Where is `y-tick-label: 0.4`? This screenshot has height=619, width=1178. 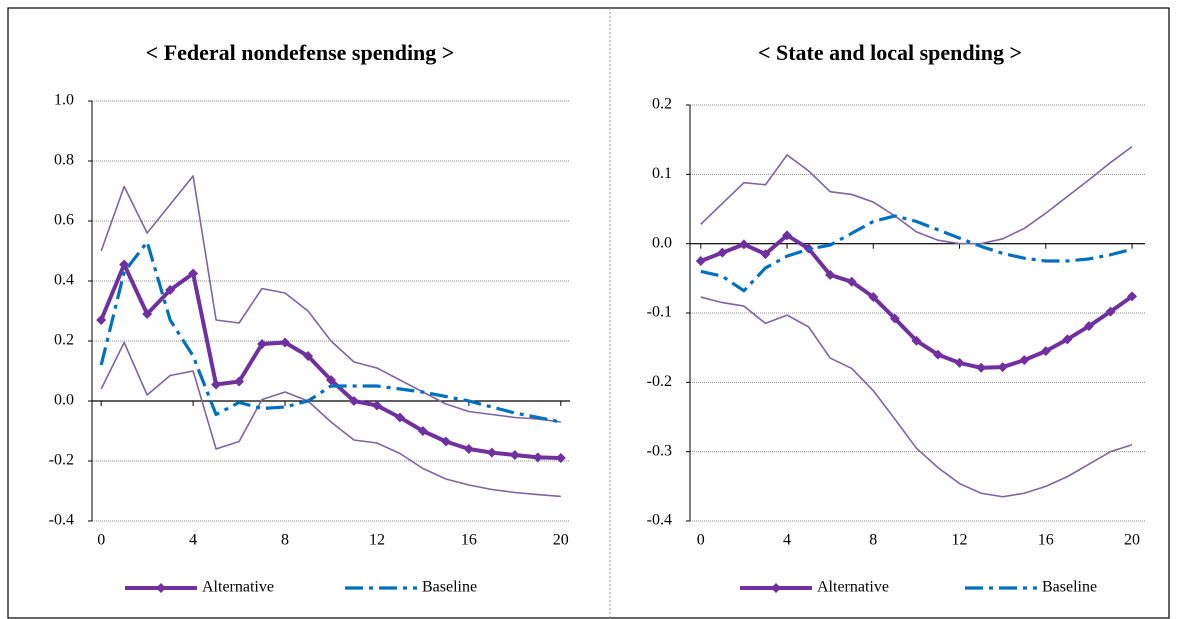
y-tick-label: 0.4 is located at coordinates (64, 280).